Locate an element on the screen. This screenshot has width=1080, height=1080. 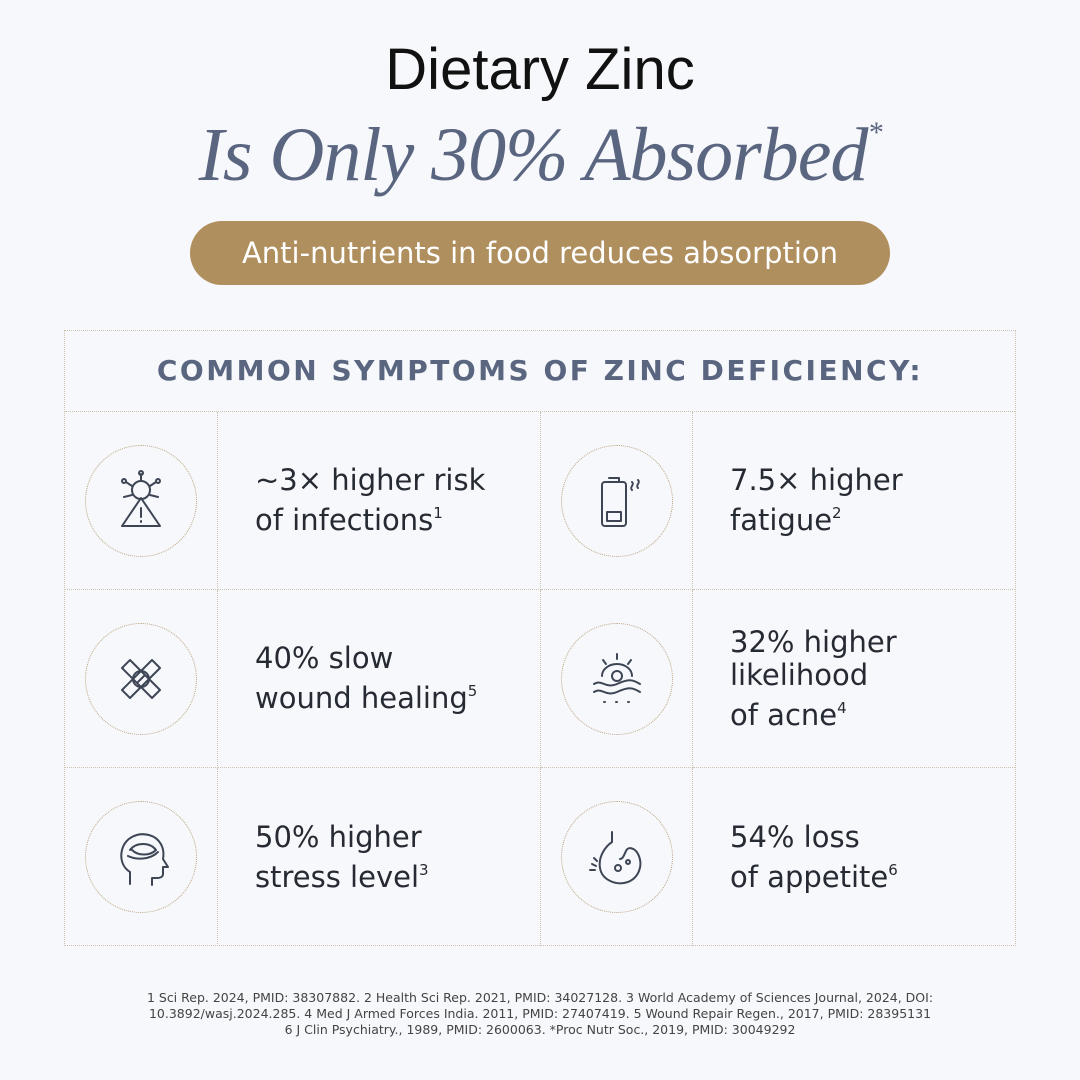
symptom-line: of appetite6 is located at coordinates (814, 876).